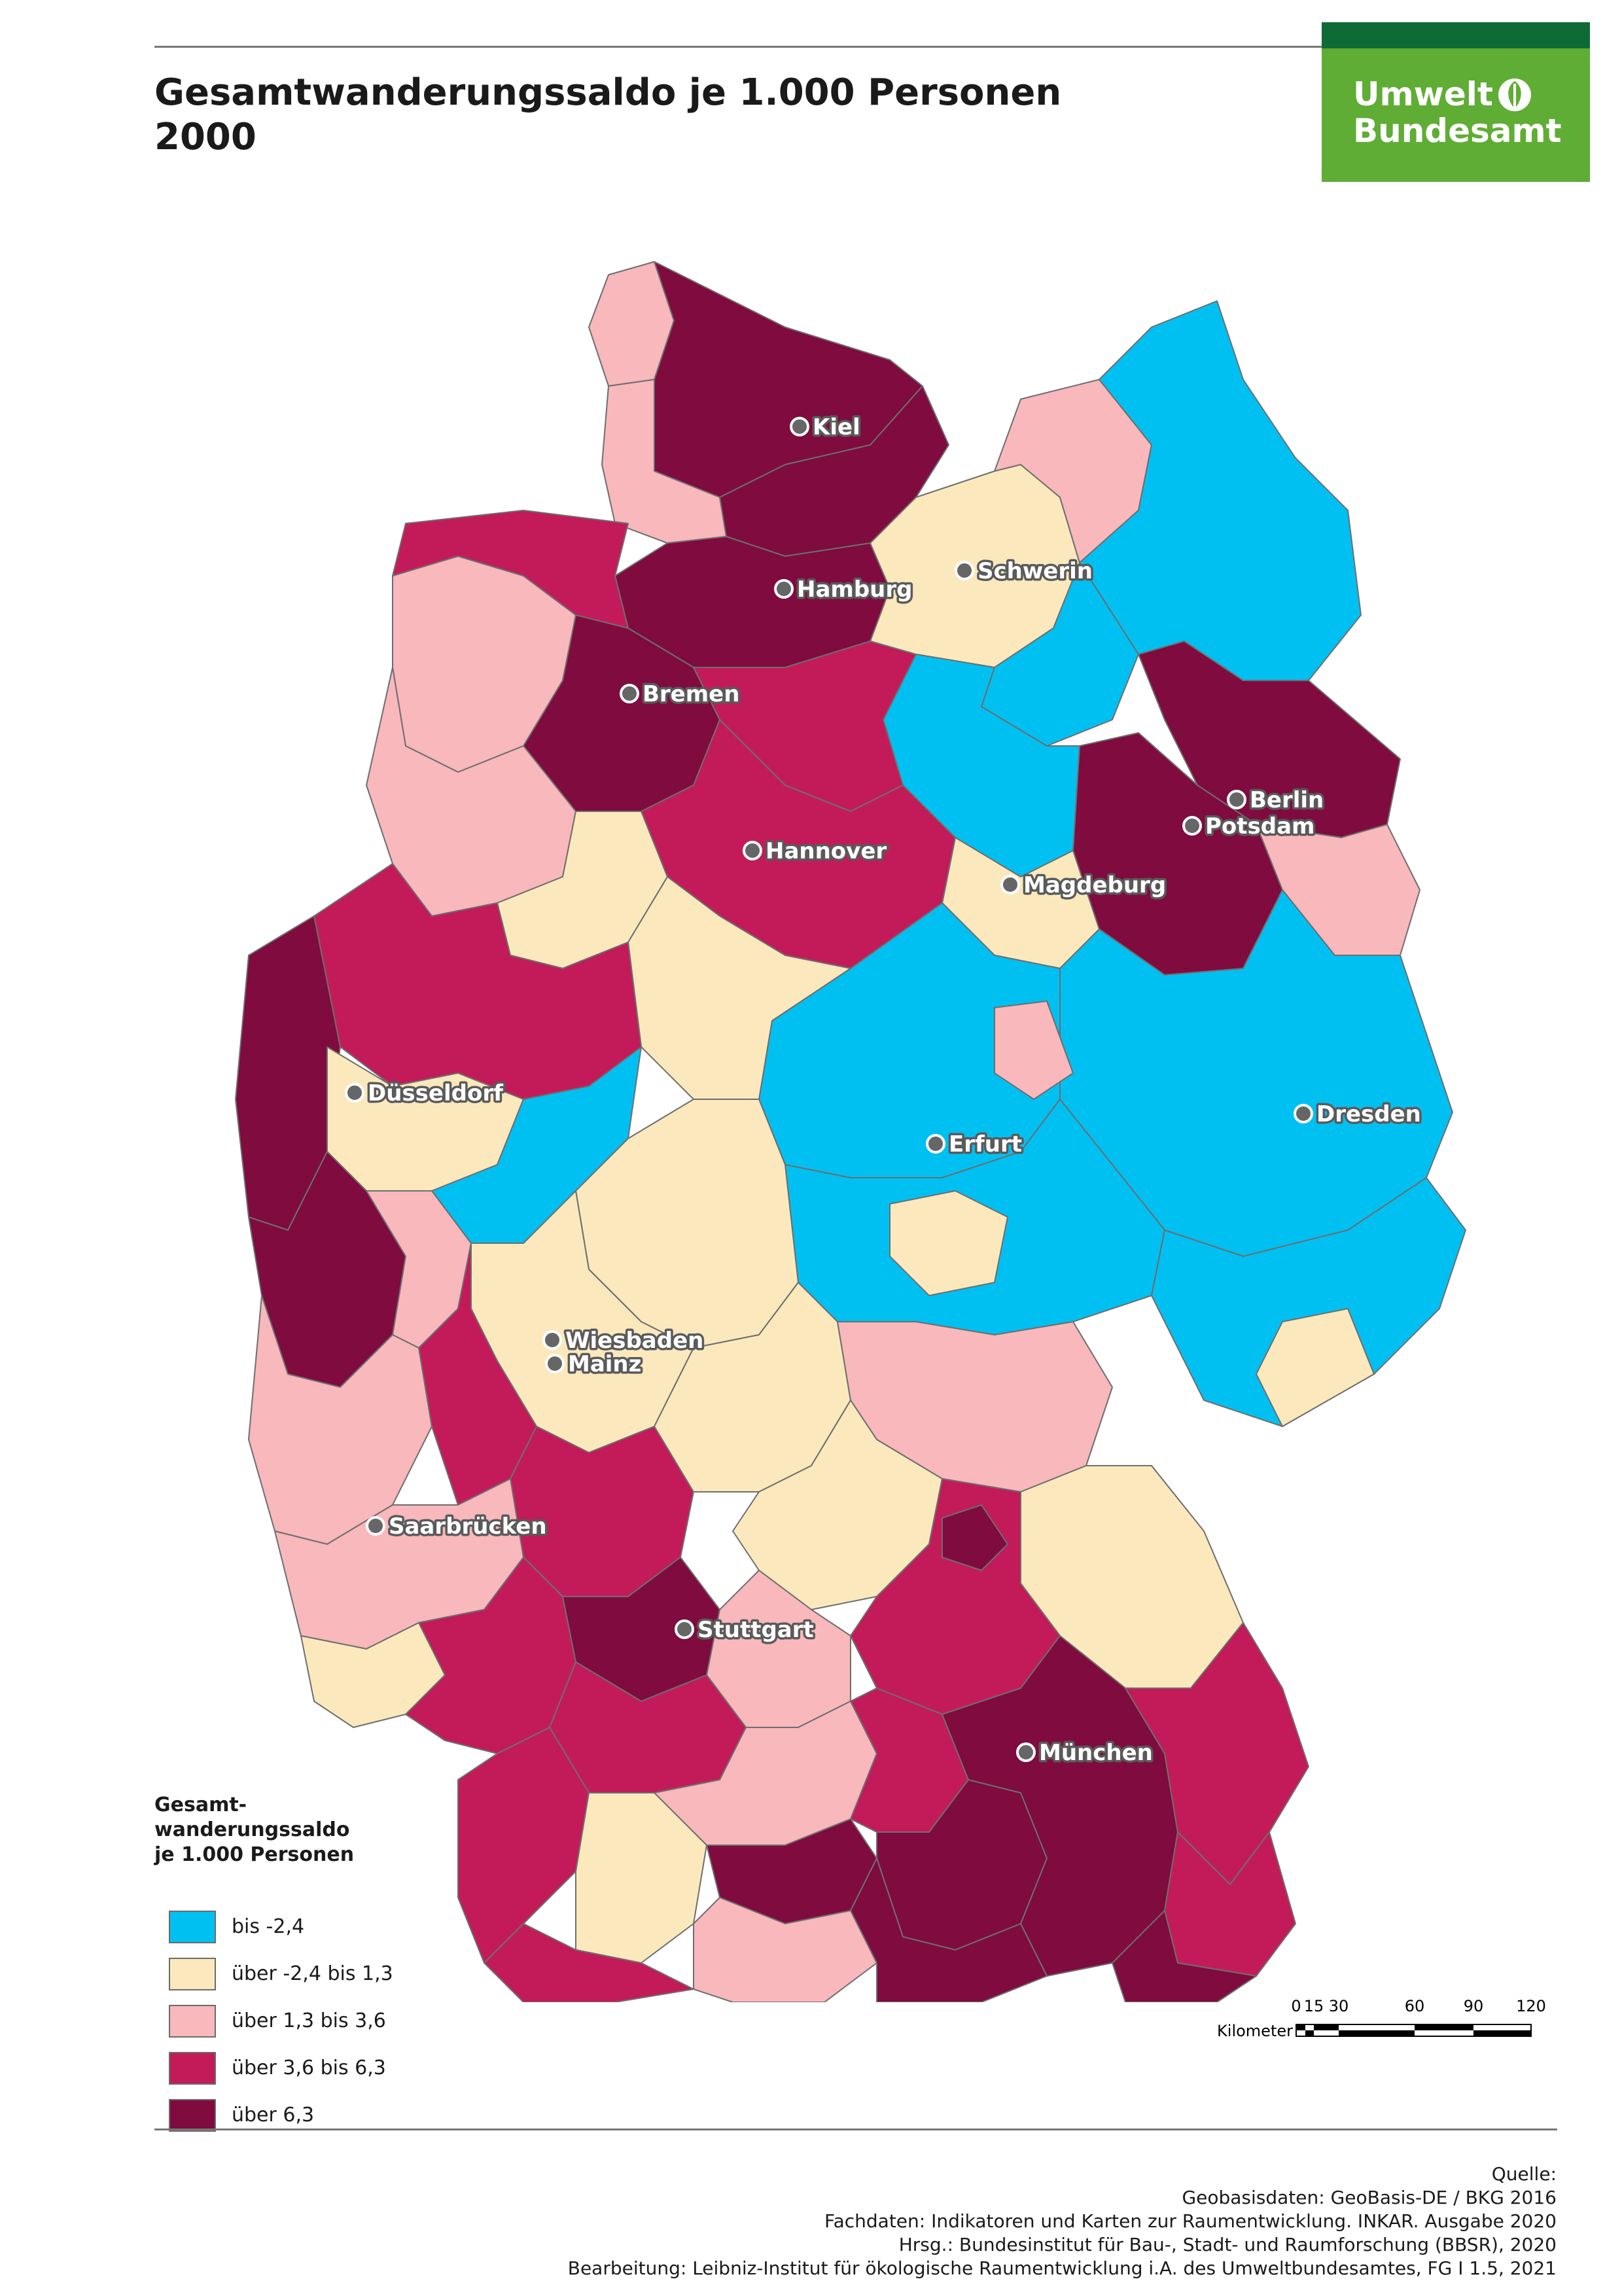 The image size is (1622, 2296). I want to click on logo-line-2: Bundesamt, so click(1457, 131).